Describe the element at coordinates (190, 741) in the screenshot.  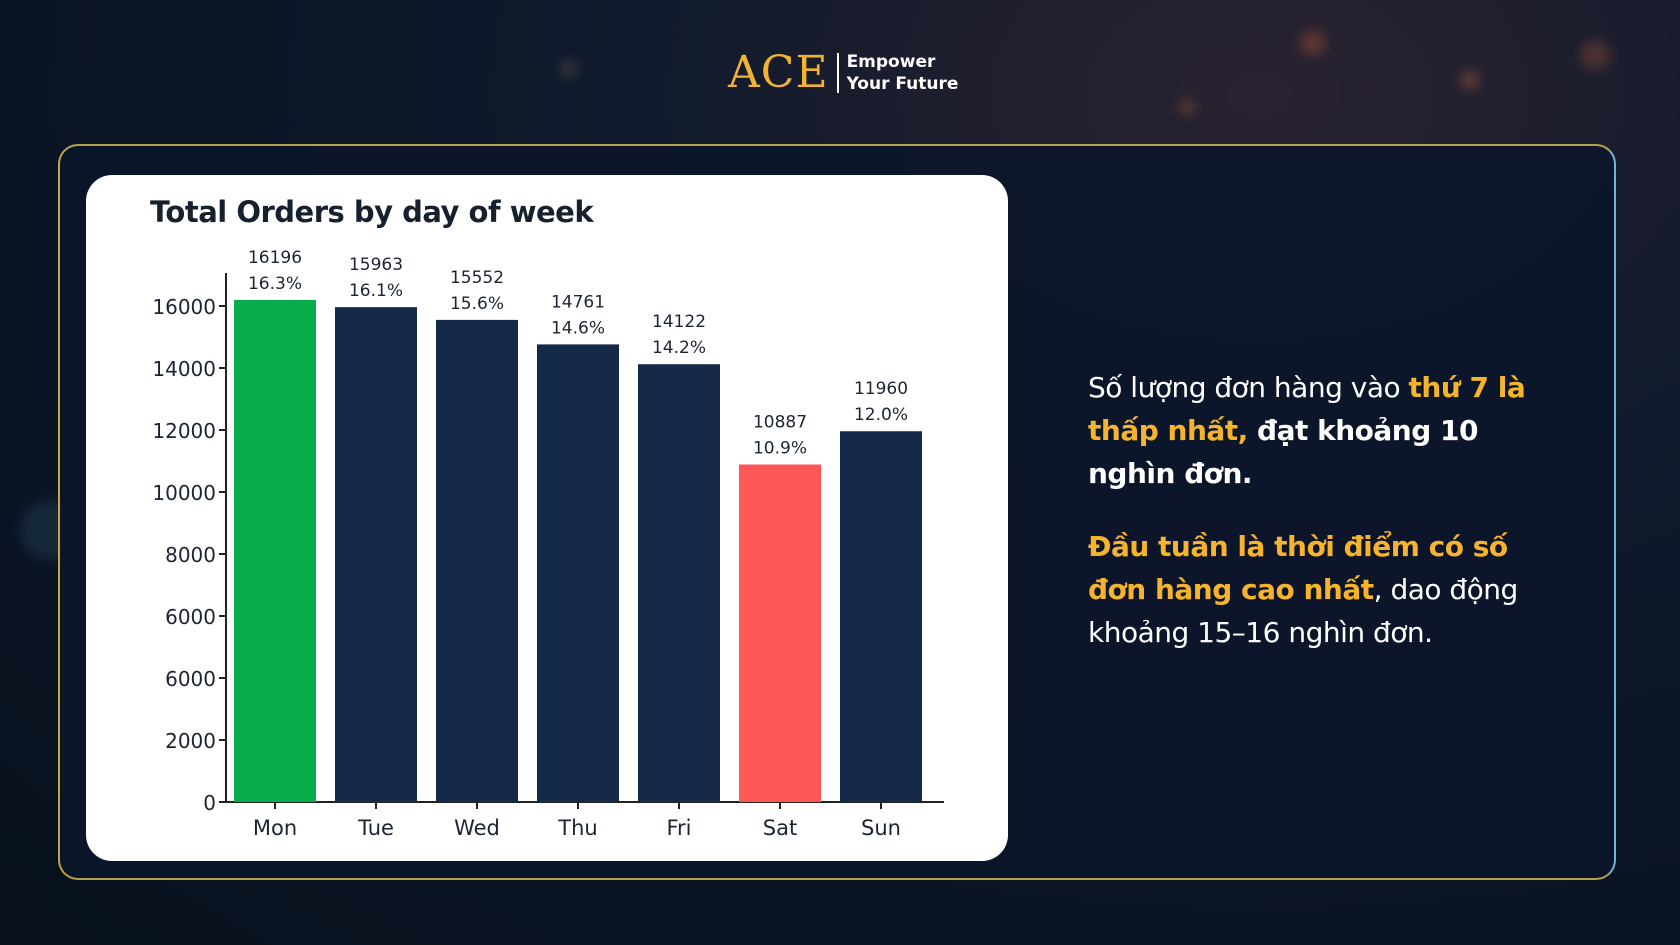
I see `y-tick-label: 2000` at that location.